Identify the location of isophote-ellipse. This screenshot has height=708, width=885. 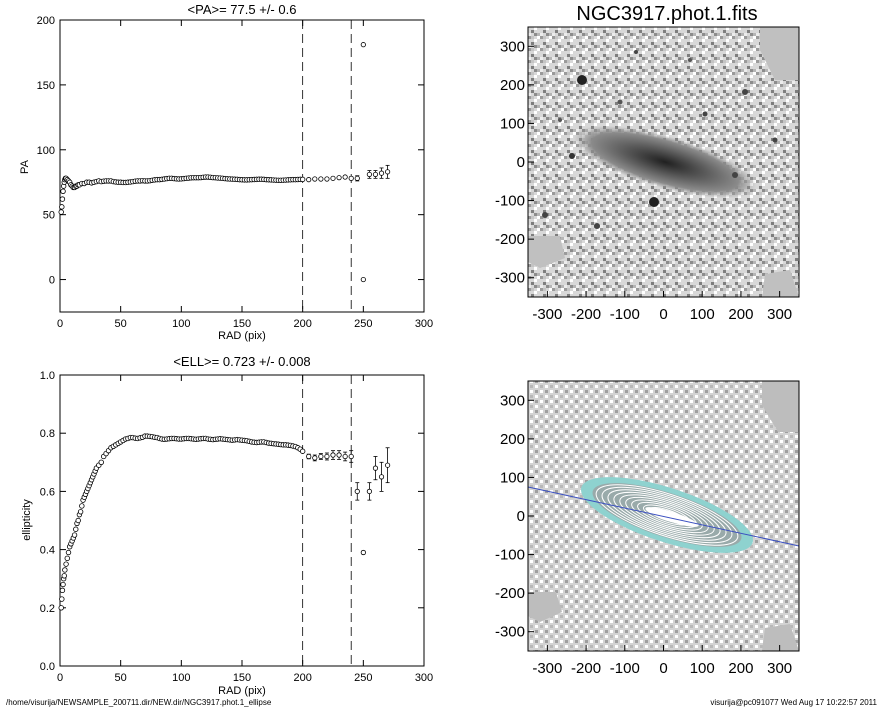
(667, 515).